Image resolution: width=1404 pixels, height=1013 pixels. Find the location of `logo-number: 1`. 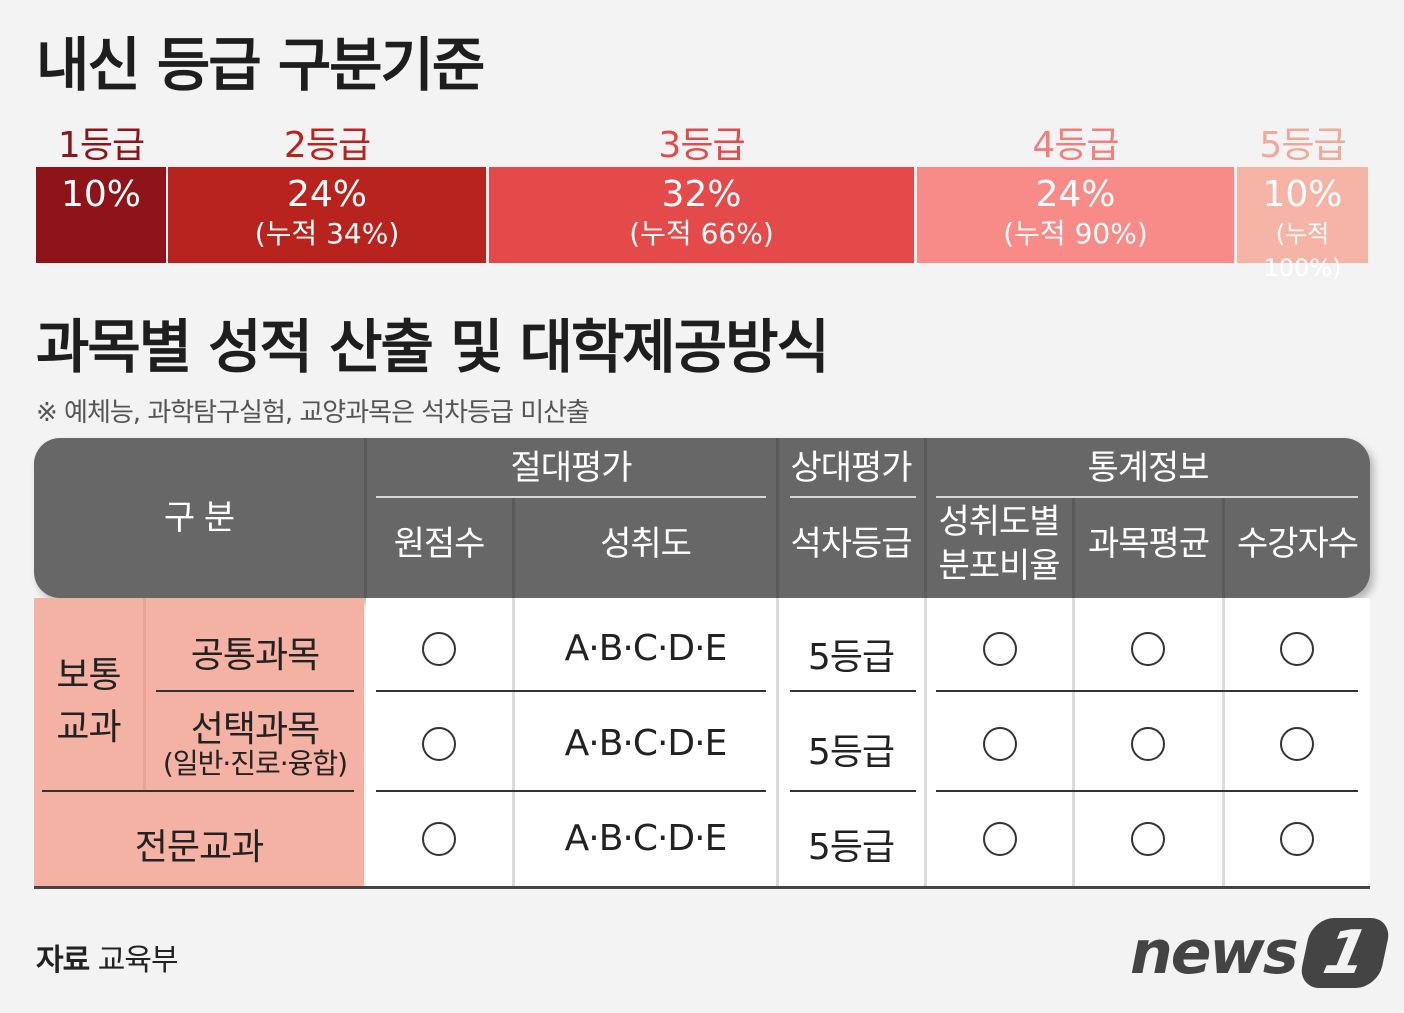

logo-number: 1 is located at coordinates (1345, 953).